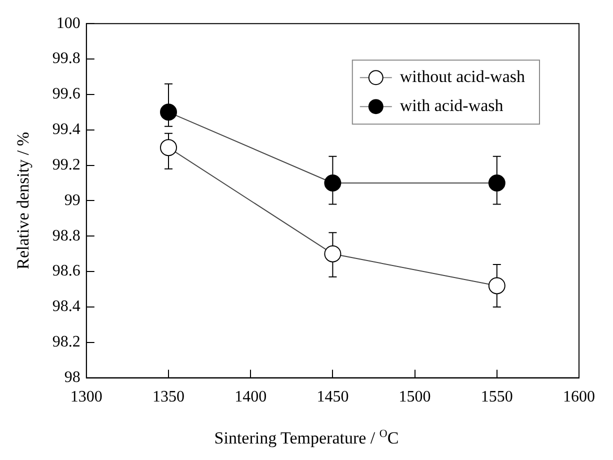 The width and height of the screenshot is (613, 460). Describe the element at coordinates (66, 307) in the screenshot. I see `y-tick-label: 98.4` at that location.